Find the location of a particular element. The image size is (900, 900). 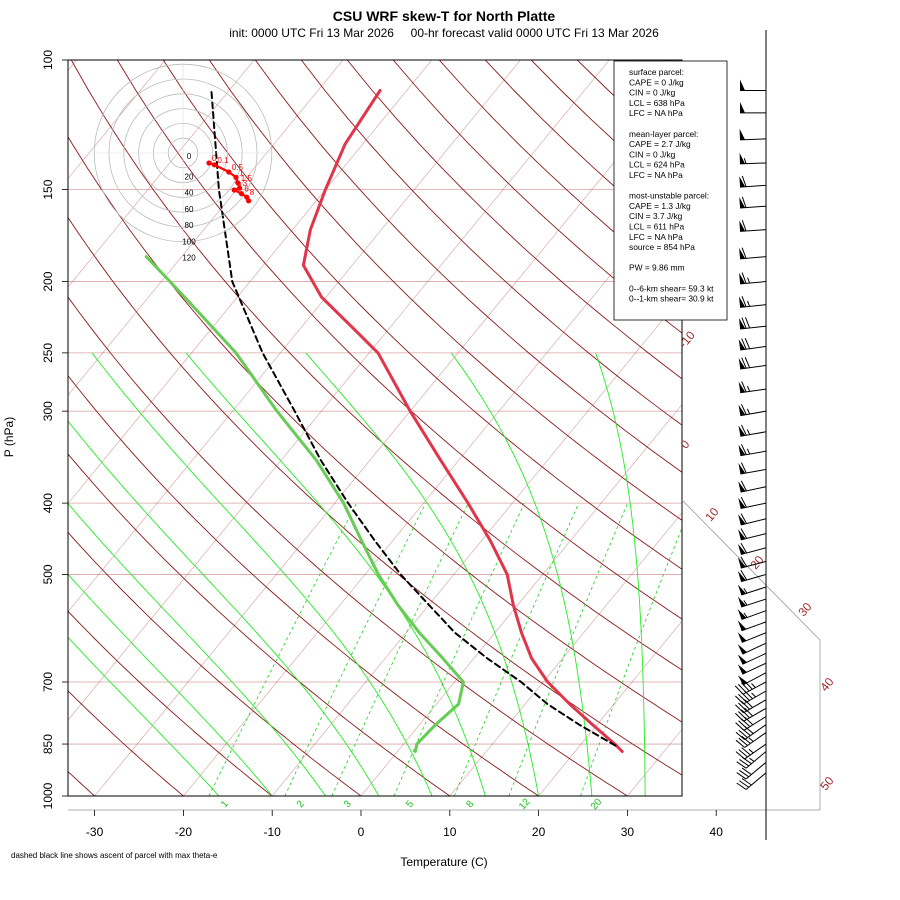

info-line: 0--6-km shear= 59.3 kt is located at coordinates (671, 288).